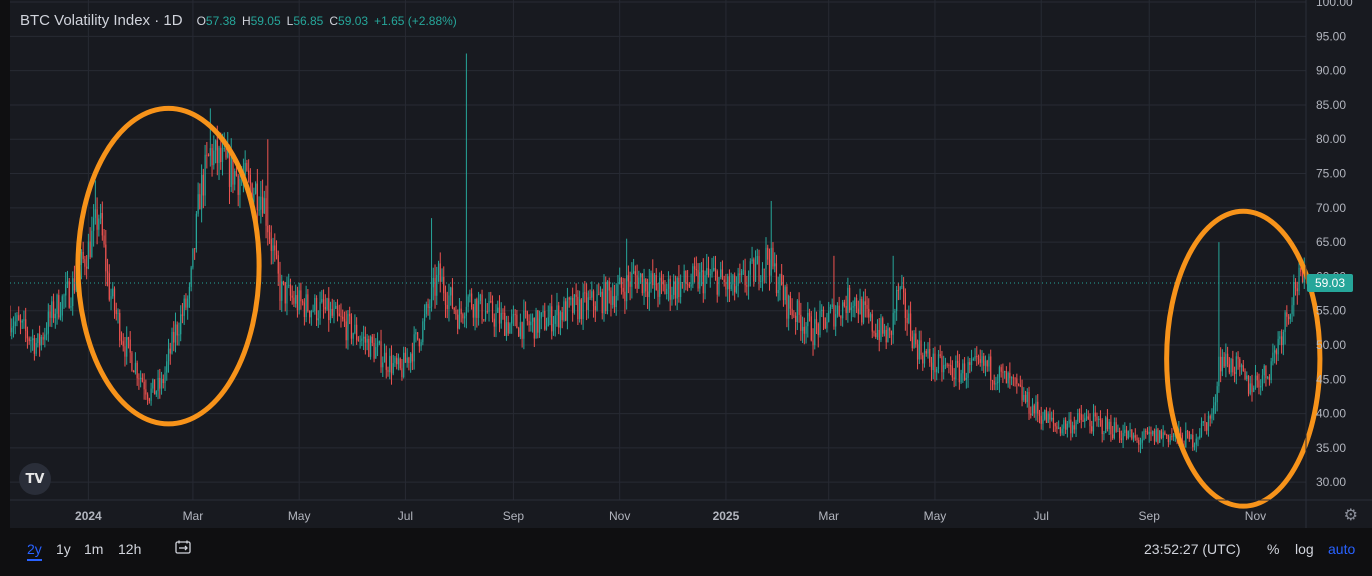 Image resolution: width=1372 pixels, height=576 pixels. Describe the element at coordinates (1342, 549) in the screenshot. I see `auto-scale-toggle: auto` at that location.